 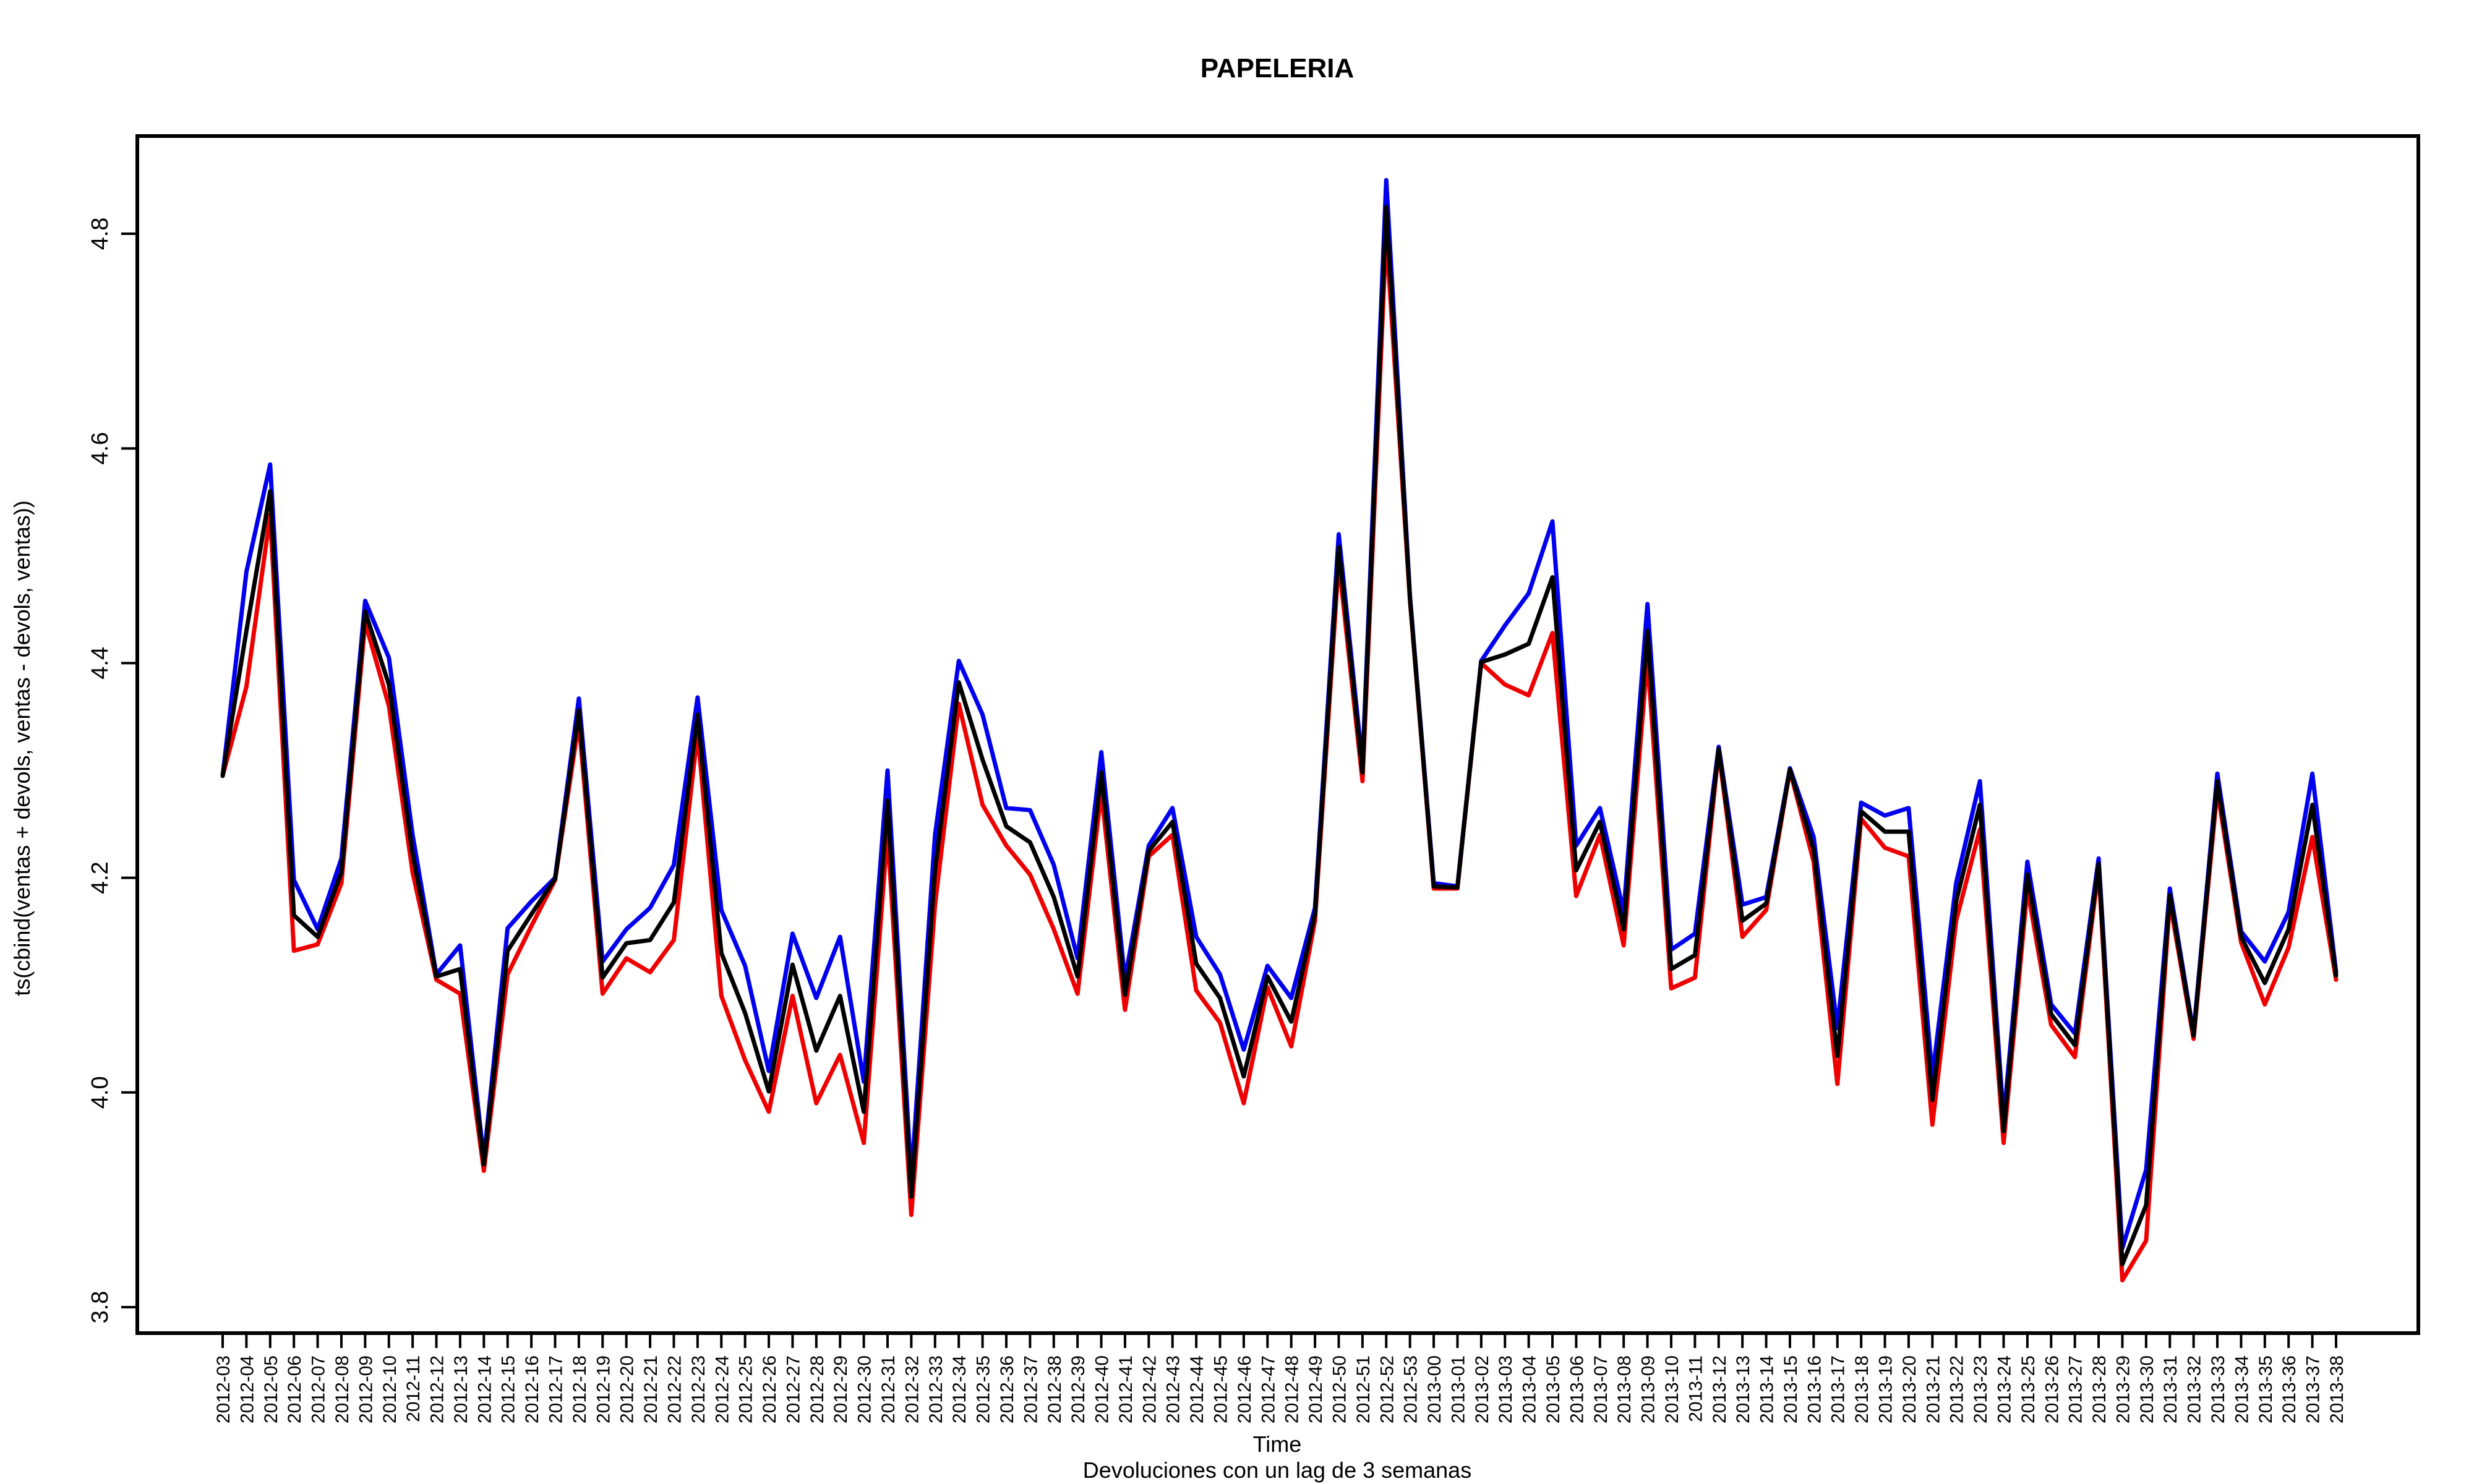 I want to click on x-tick-label: 2012-24, so click(x=722, y=1389).